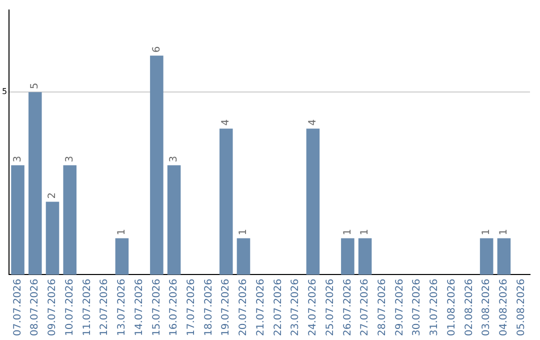  I want to click on x-tick-label: 05.08.2026, so click(521, 307).